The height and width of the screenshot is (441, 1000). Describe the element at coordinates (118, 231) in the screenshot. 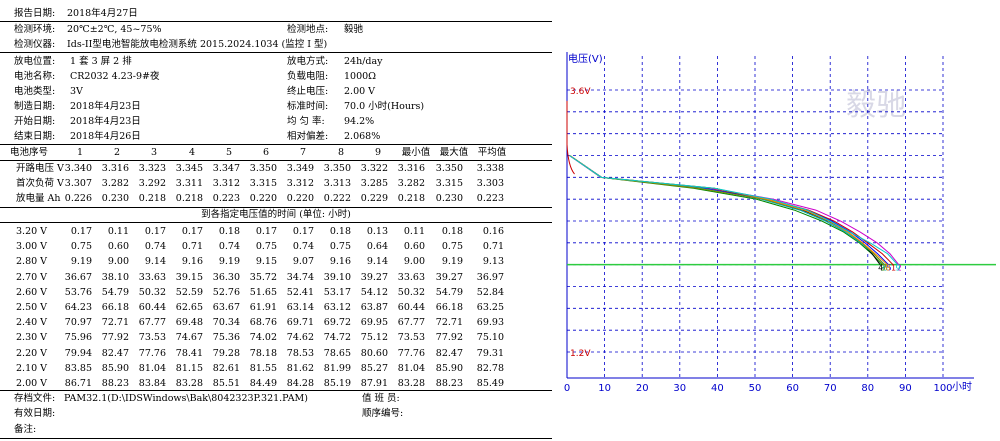

I see `table-cell: 0.11` at that location.